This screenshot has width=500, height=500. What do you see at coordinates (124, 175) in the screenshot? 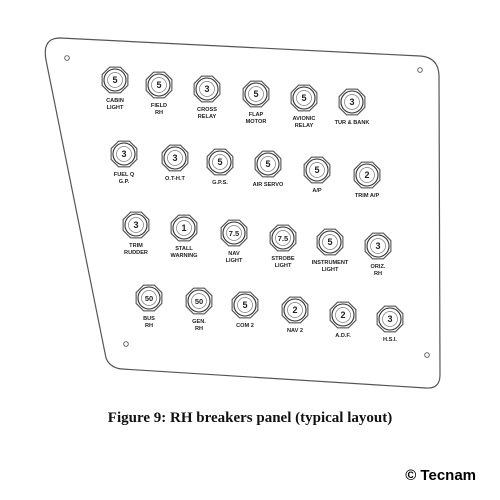
I see `breaker-label: FUEL Q` at bounding box center [124, 175].